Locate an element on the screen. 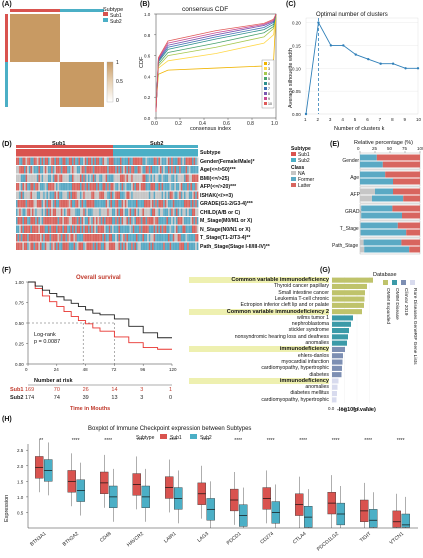 The image size is (423, 558). legend-label: 4 is located at coordinates (269, 74).